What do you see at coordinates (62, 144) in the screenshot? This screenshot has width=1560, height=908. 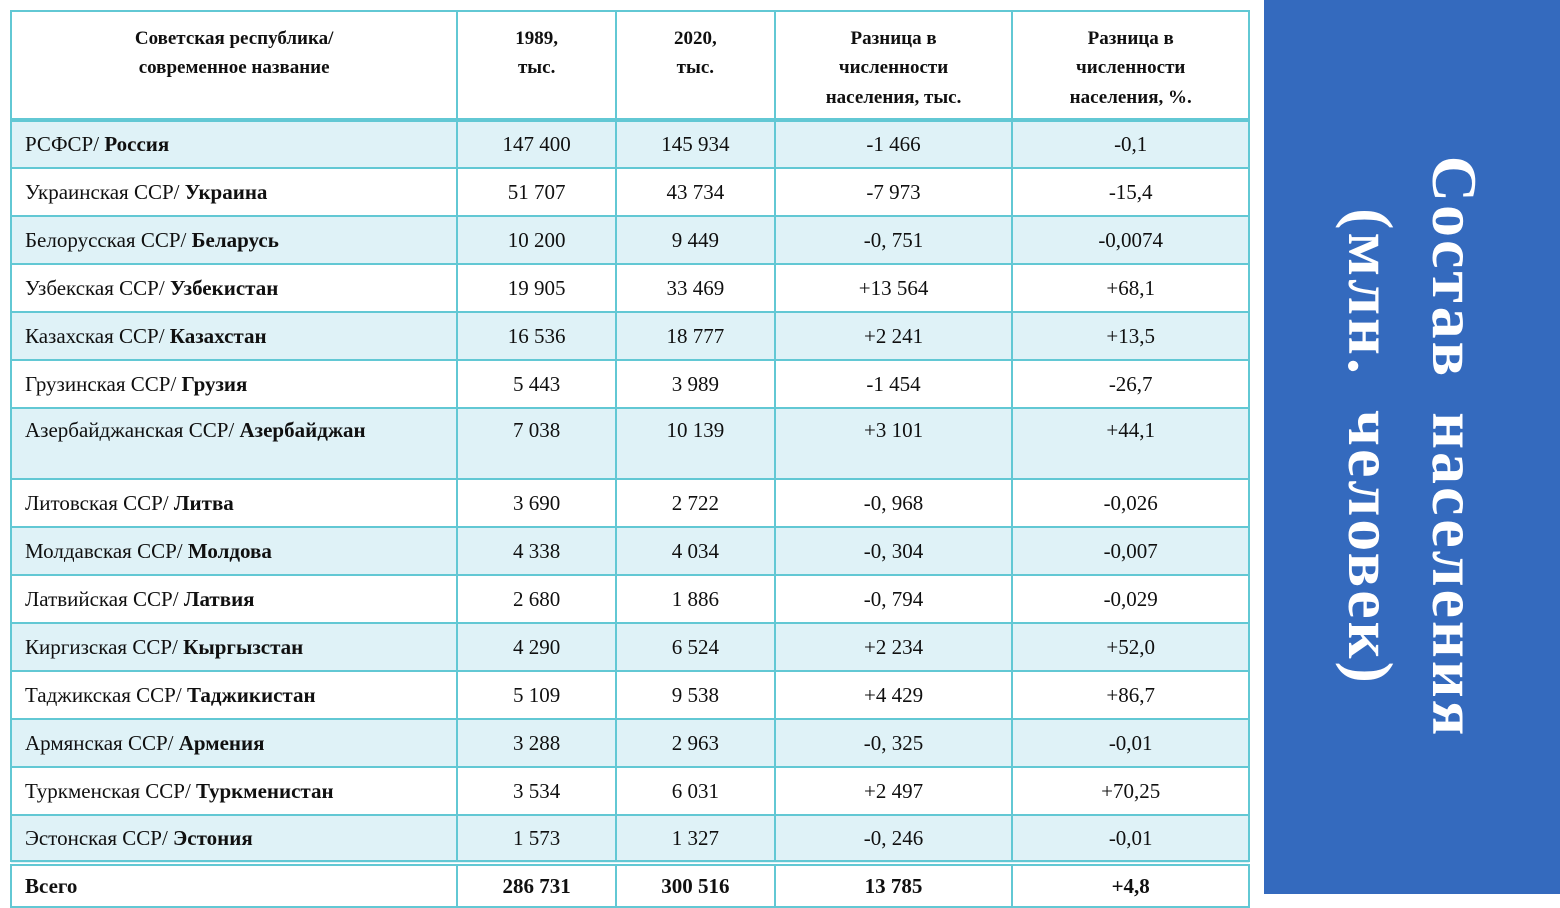 I see `republic-soviet-name: РСФСР/` at bounding box center [62, 144].